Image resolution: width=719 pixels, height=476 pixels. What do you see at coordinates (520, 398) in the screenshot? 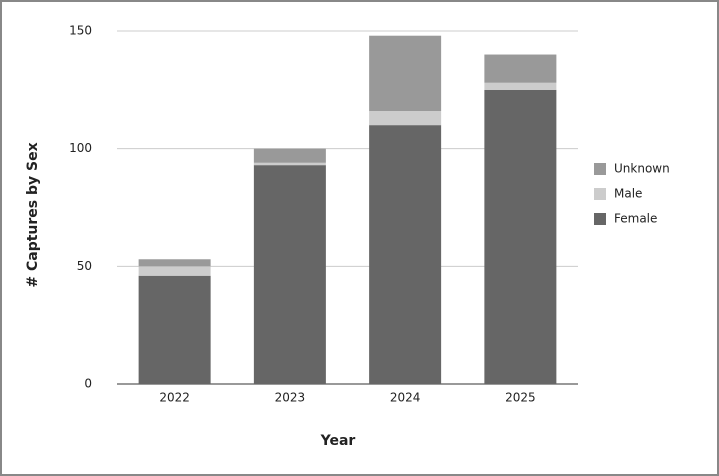
I see `x-tick-label: 2025` at bounding box center [520, 398].